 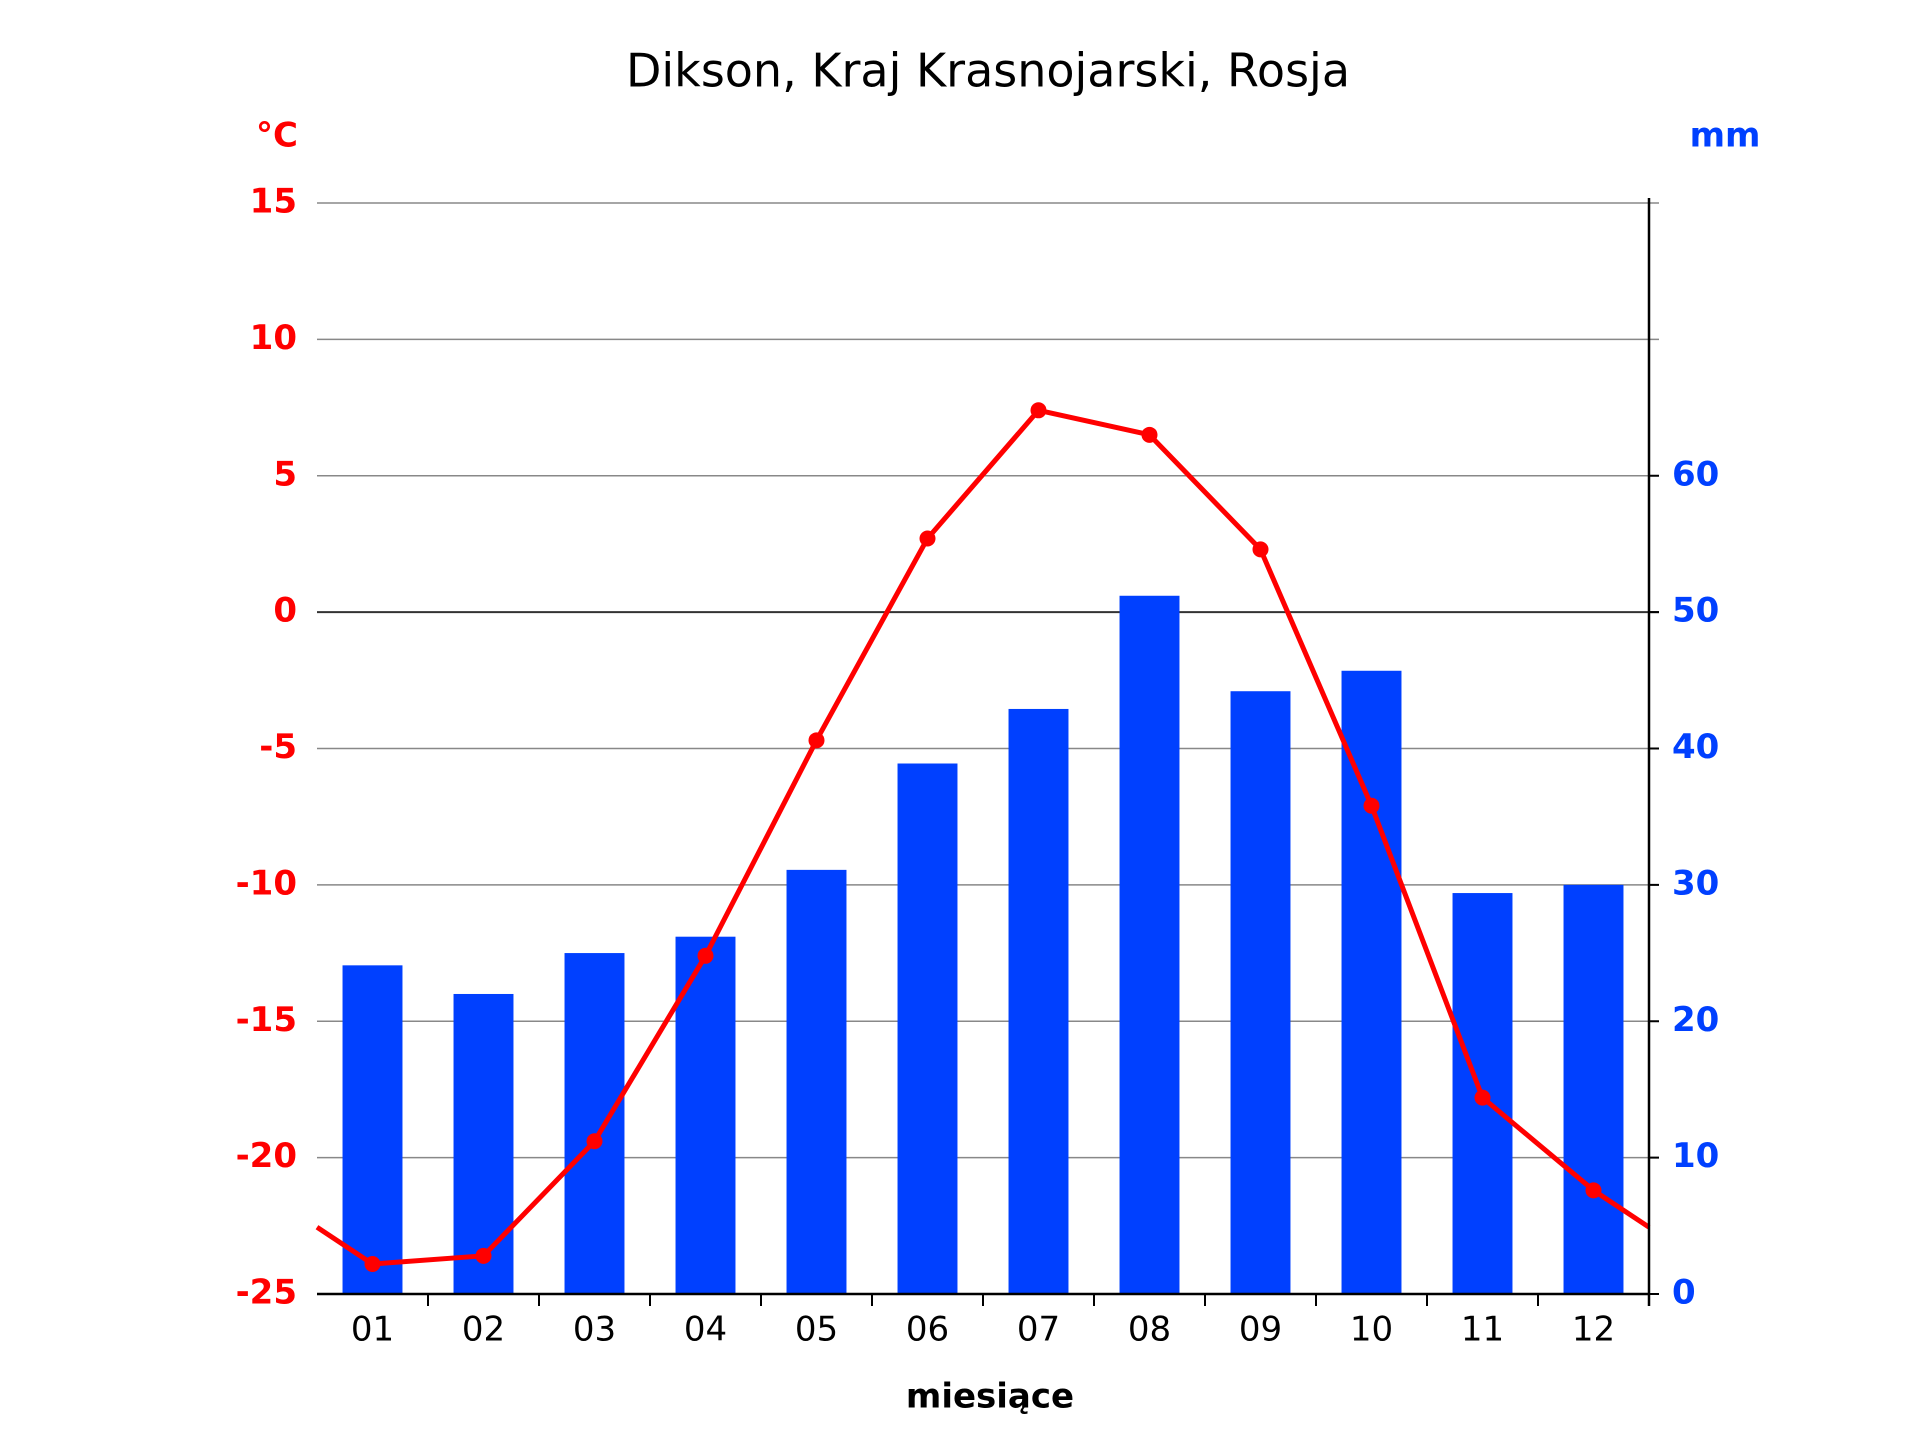 I want to click on y-tick-label: -20, so click(x=266, y=1156).